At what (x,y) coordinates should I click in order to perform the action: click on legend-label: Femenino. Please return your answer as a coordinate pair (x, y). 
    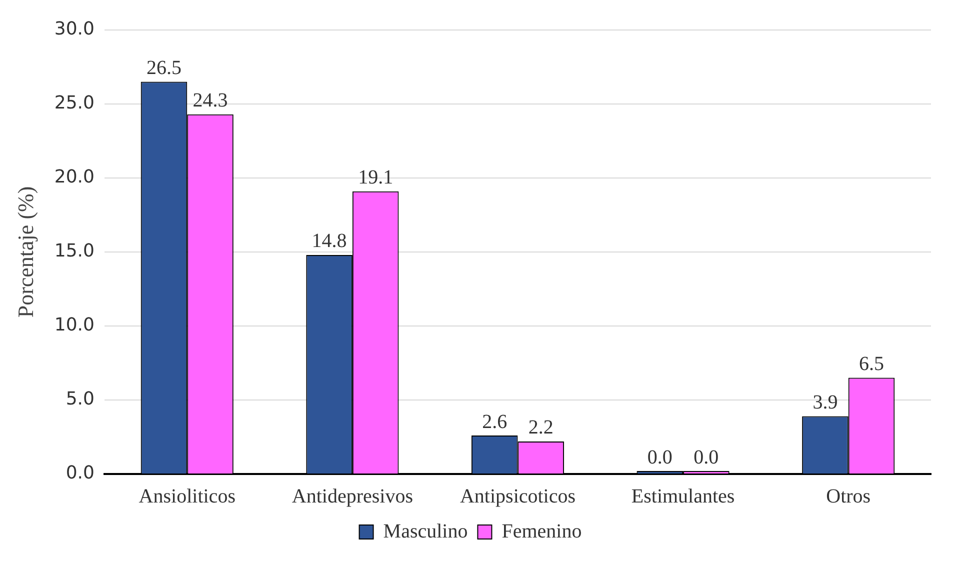
    Looking at the image, I should click on (542, 531).